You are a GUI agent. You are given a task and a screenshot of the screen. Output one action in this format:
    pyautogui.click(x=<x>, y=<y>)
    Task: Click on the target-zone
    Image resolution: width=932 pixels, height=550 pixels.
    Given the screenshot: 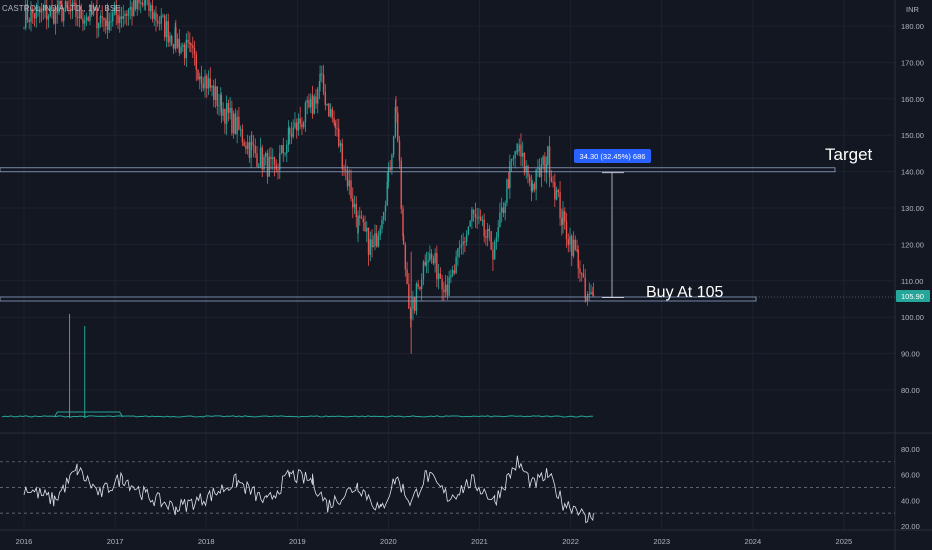 What is the action you would take?
    pyautogui.click(x=418, y=170)
    